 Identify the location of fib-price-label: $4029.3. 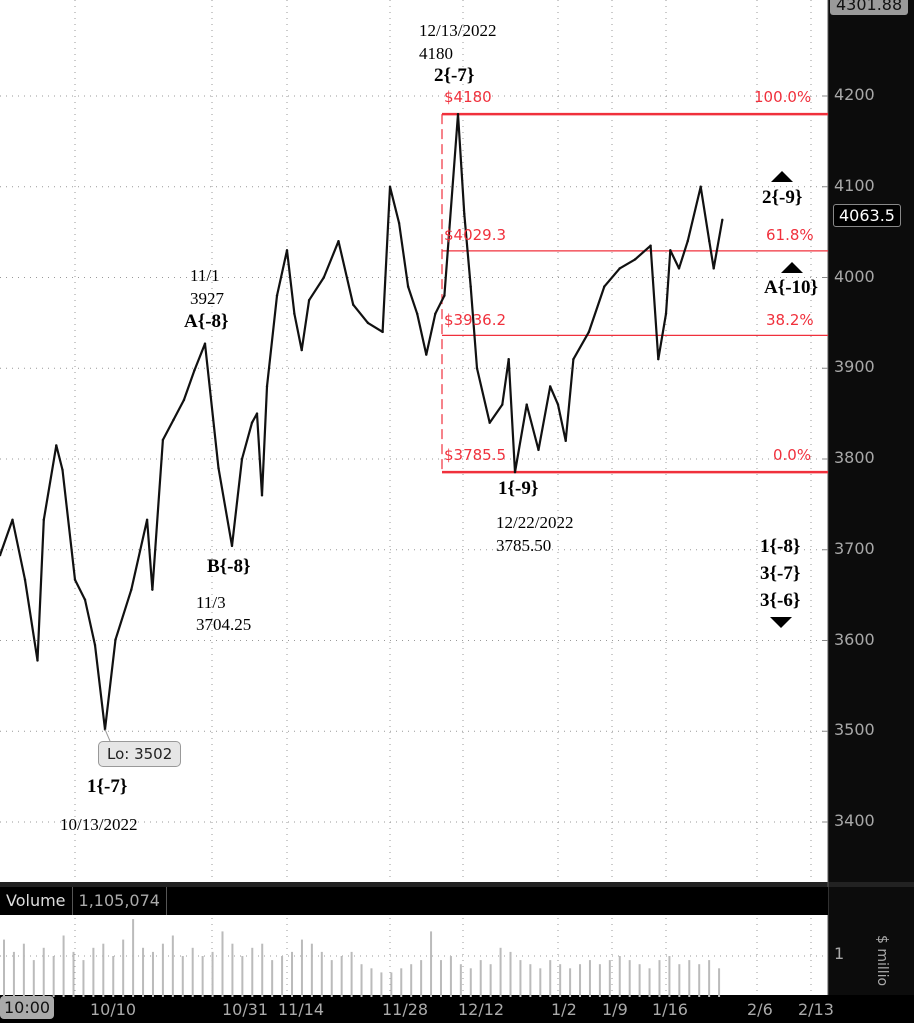
(475, 235).